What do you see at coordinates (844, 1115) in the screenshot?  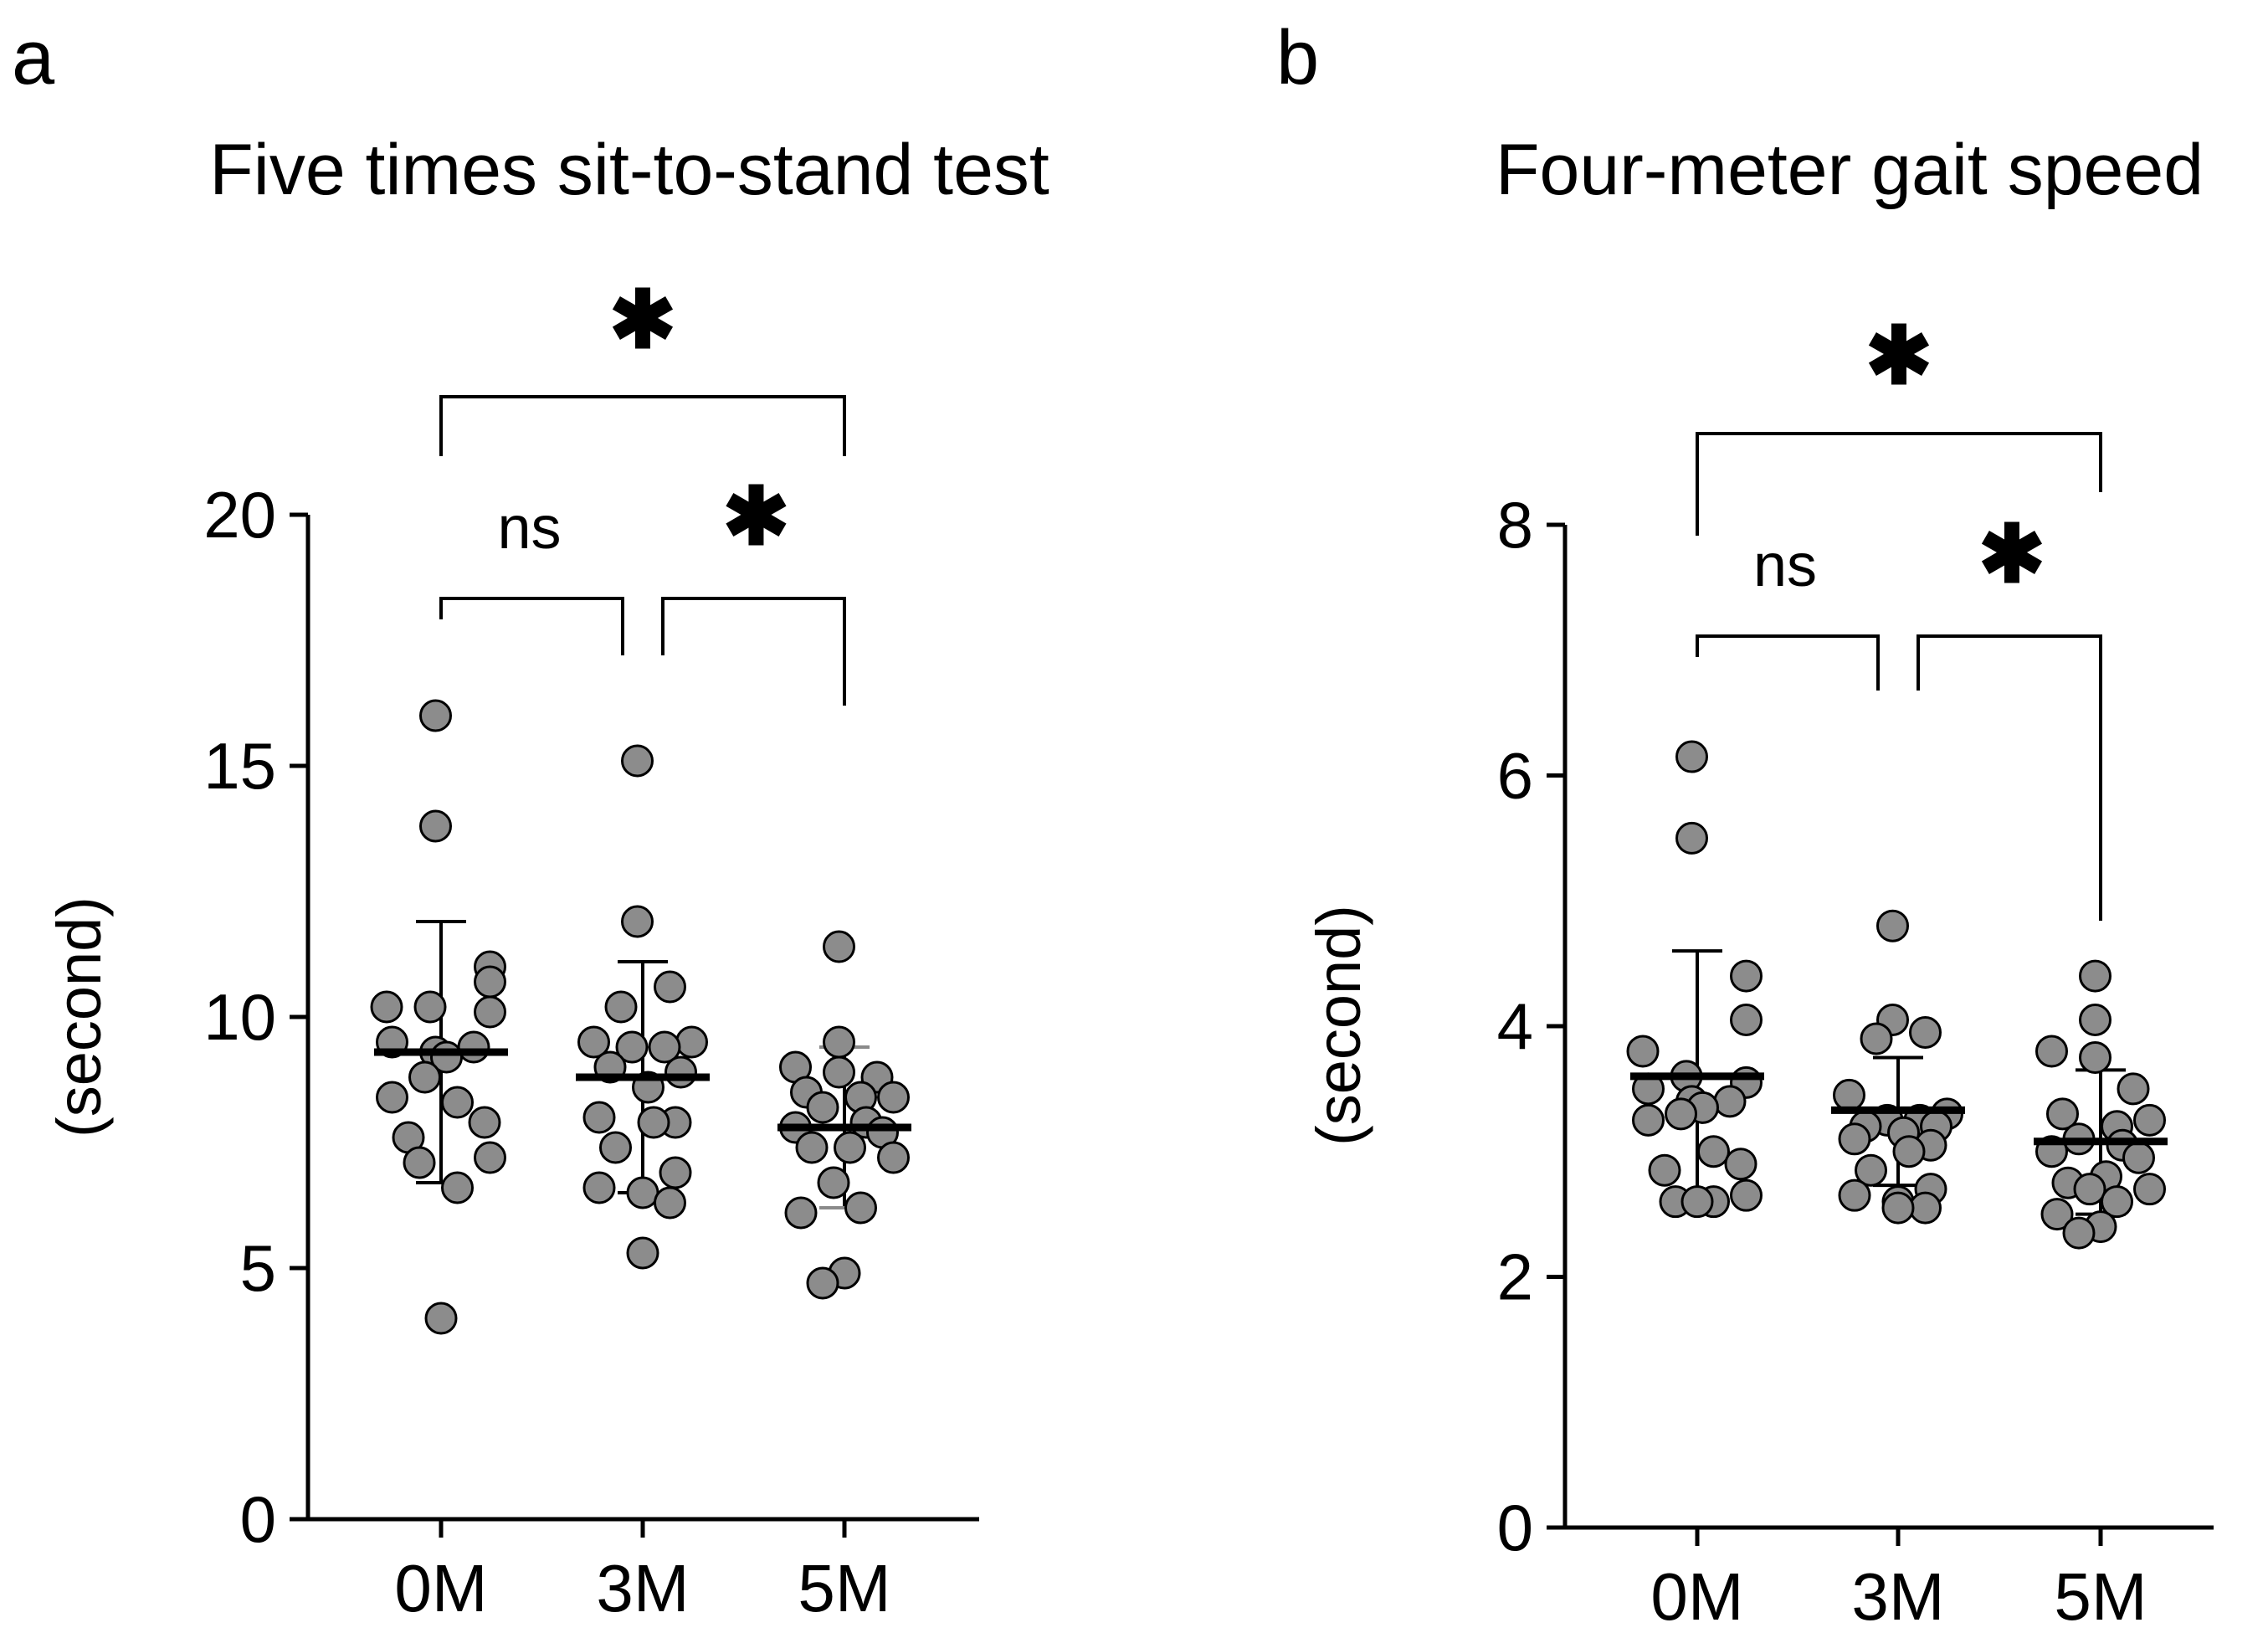 I see `group-5M` at bounding box center [844, 1115].